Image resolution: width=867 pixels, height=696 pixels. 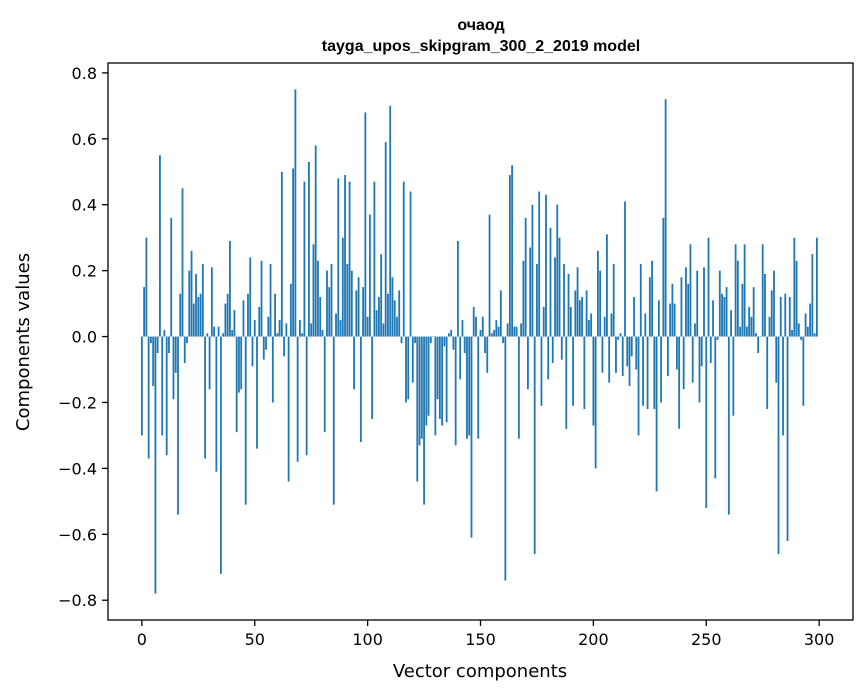 What do you see at coordinates (77, 600) in the screenshot?
I see `y-tick-label: −0.8` at bounding box center [77, 600].